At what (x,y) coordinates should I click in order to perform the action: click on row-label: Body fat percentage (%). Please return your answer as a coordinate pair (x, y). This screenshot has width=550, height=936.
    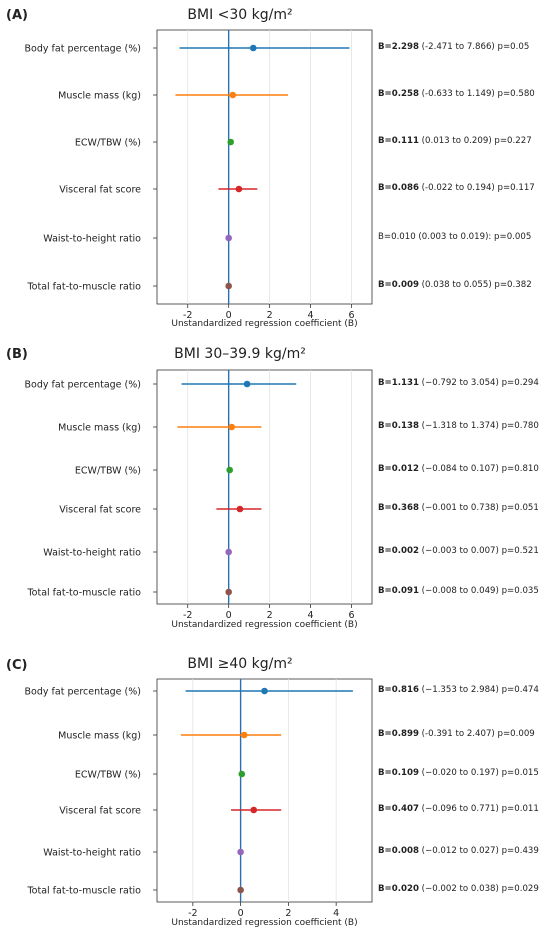
    Looking at the image, I should click on (83, 692).